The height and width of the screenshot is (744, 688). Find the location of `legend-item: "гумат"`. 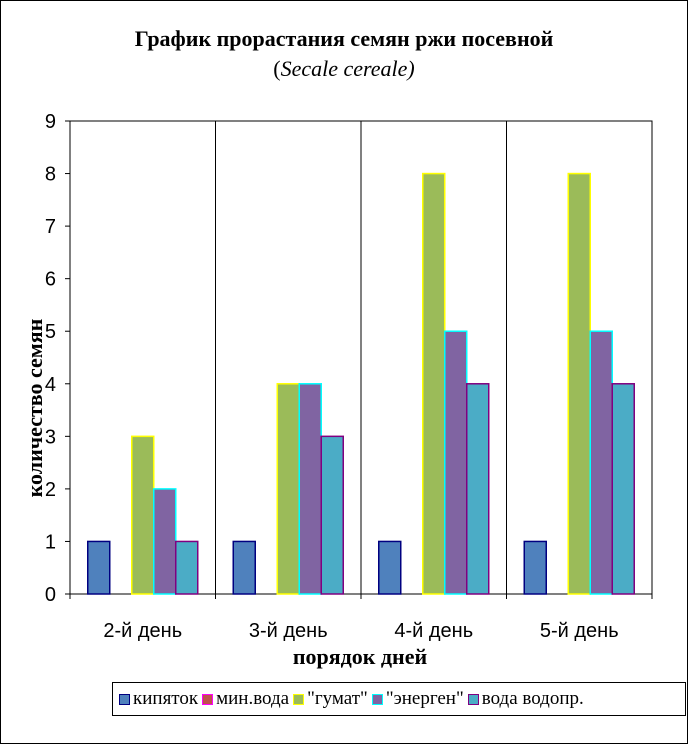

legend-item: "гумат" is located at coordinates (330, 699).